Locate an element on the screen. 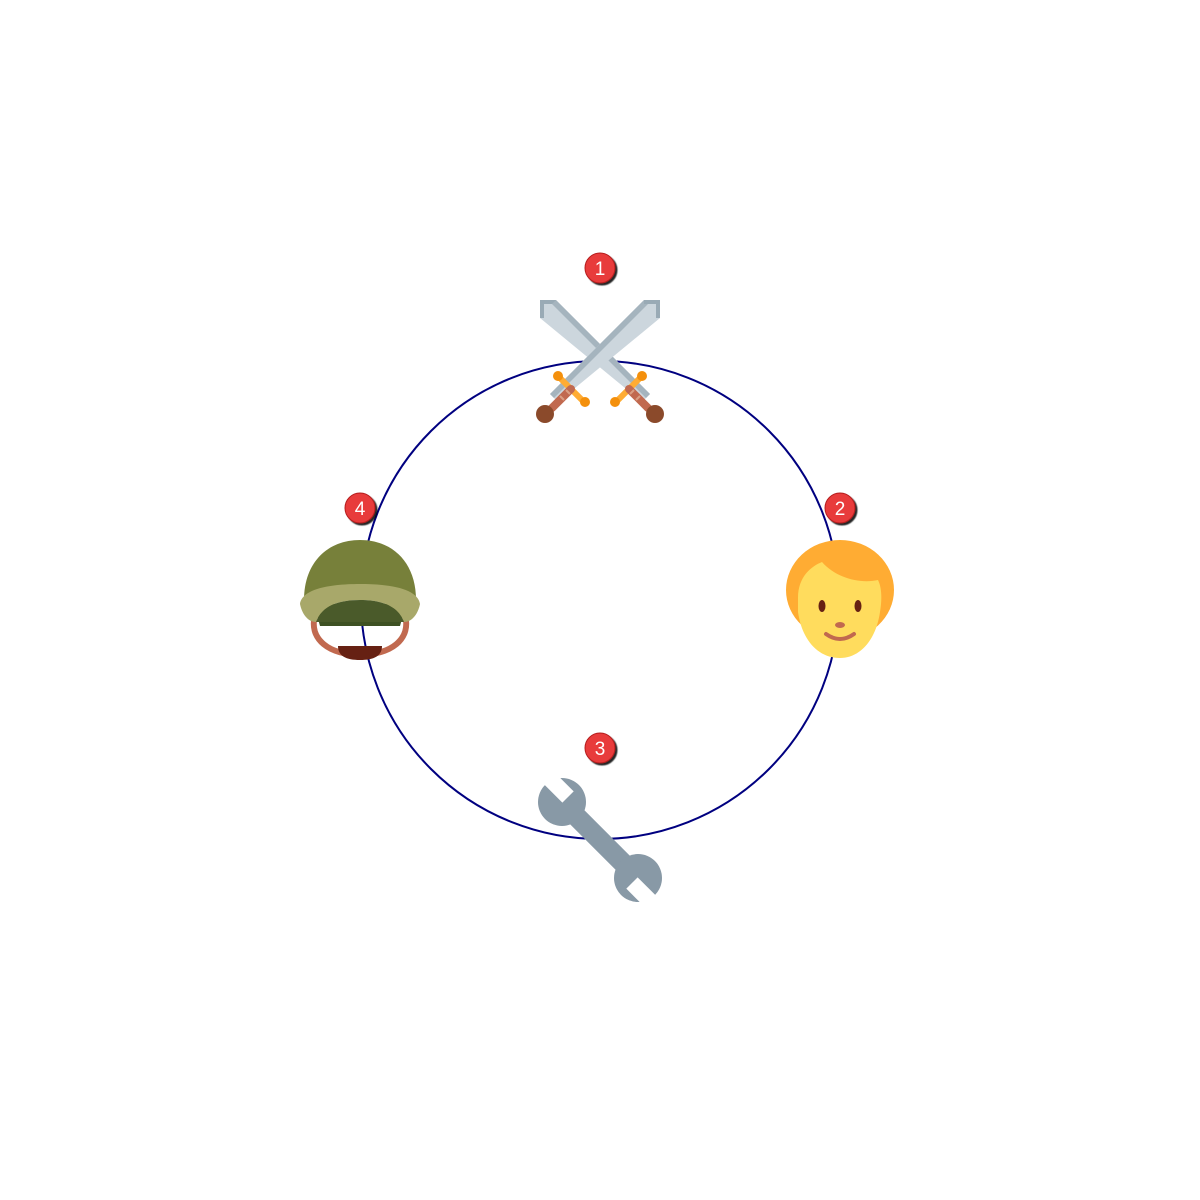 This screenshot has height=1200, width=1200. node-4-number: 4 is located at coordinates (360, 509).